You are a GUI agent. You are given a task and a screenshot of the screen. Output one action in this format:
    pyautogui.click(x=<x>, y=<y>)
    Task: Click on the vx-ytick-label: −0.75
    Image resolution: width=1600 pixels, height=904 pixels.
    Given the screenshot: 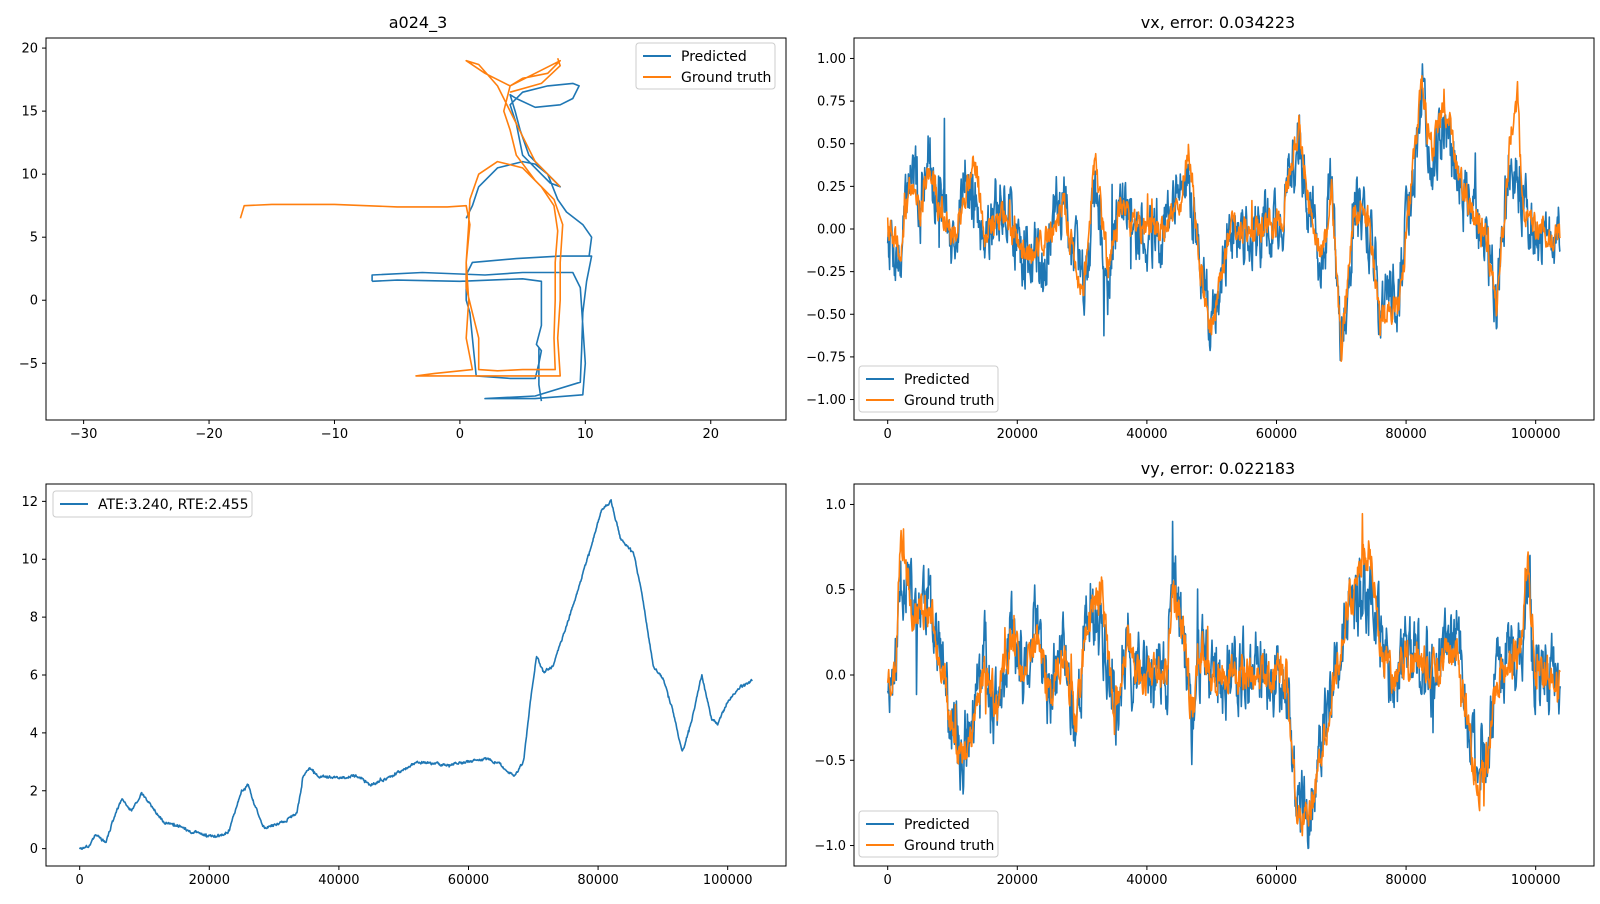 What is the action you would take?
    pyautogui.click(x=826, y=357)
    